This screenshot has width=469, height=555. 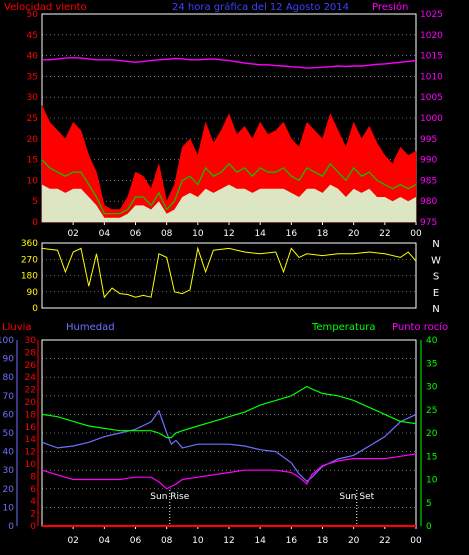 What do you see at coordinates (32, 119) in the screenshot?
I see `wind-tick-label: 25` at bounding box center [32, 119].